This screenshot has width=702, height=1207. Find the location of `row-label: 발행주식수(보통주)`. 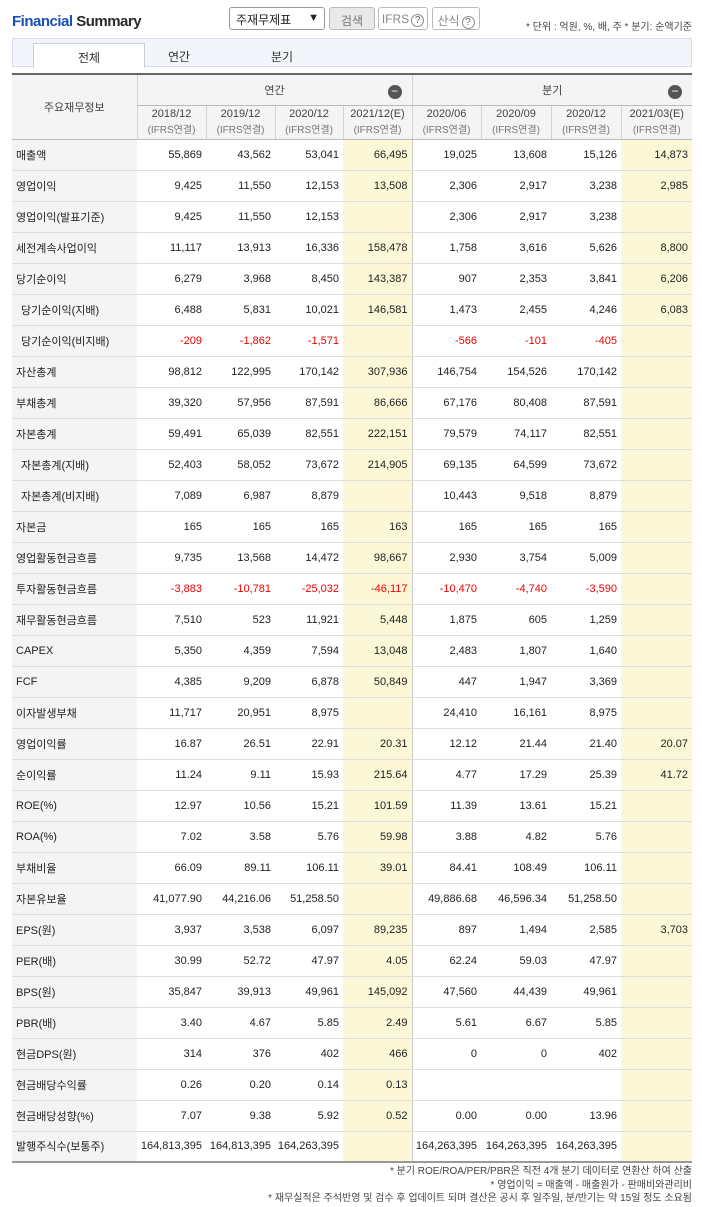

row-label: 발행주식수(보통주) is located at coordinates (74, 1147).